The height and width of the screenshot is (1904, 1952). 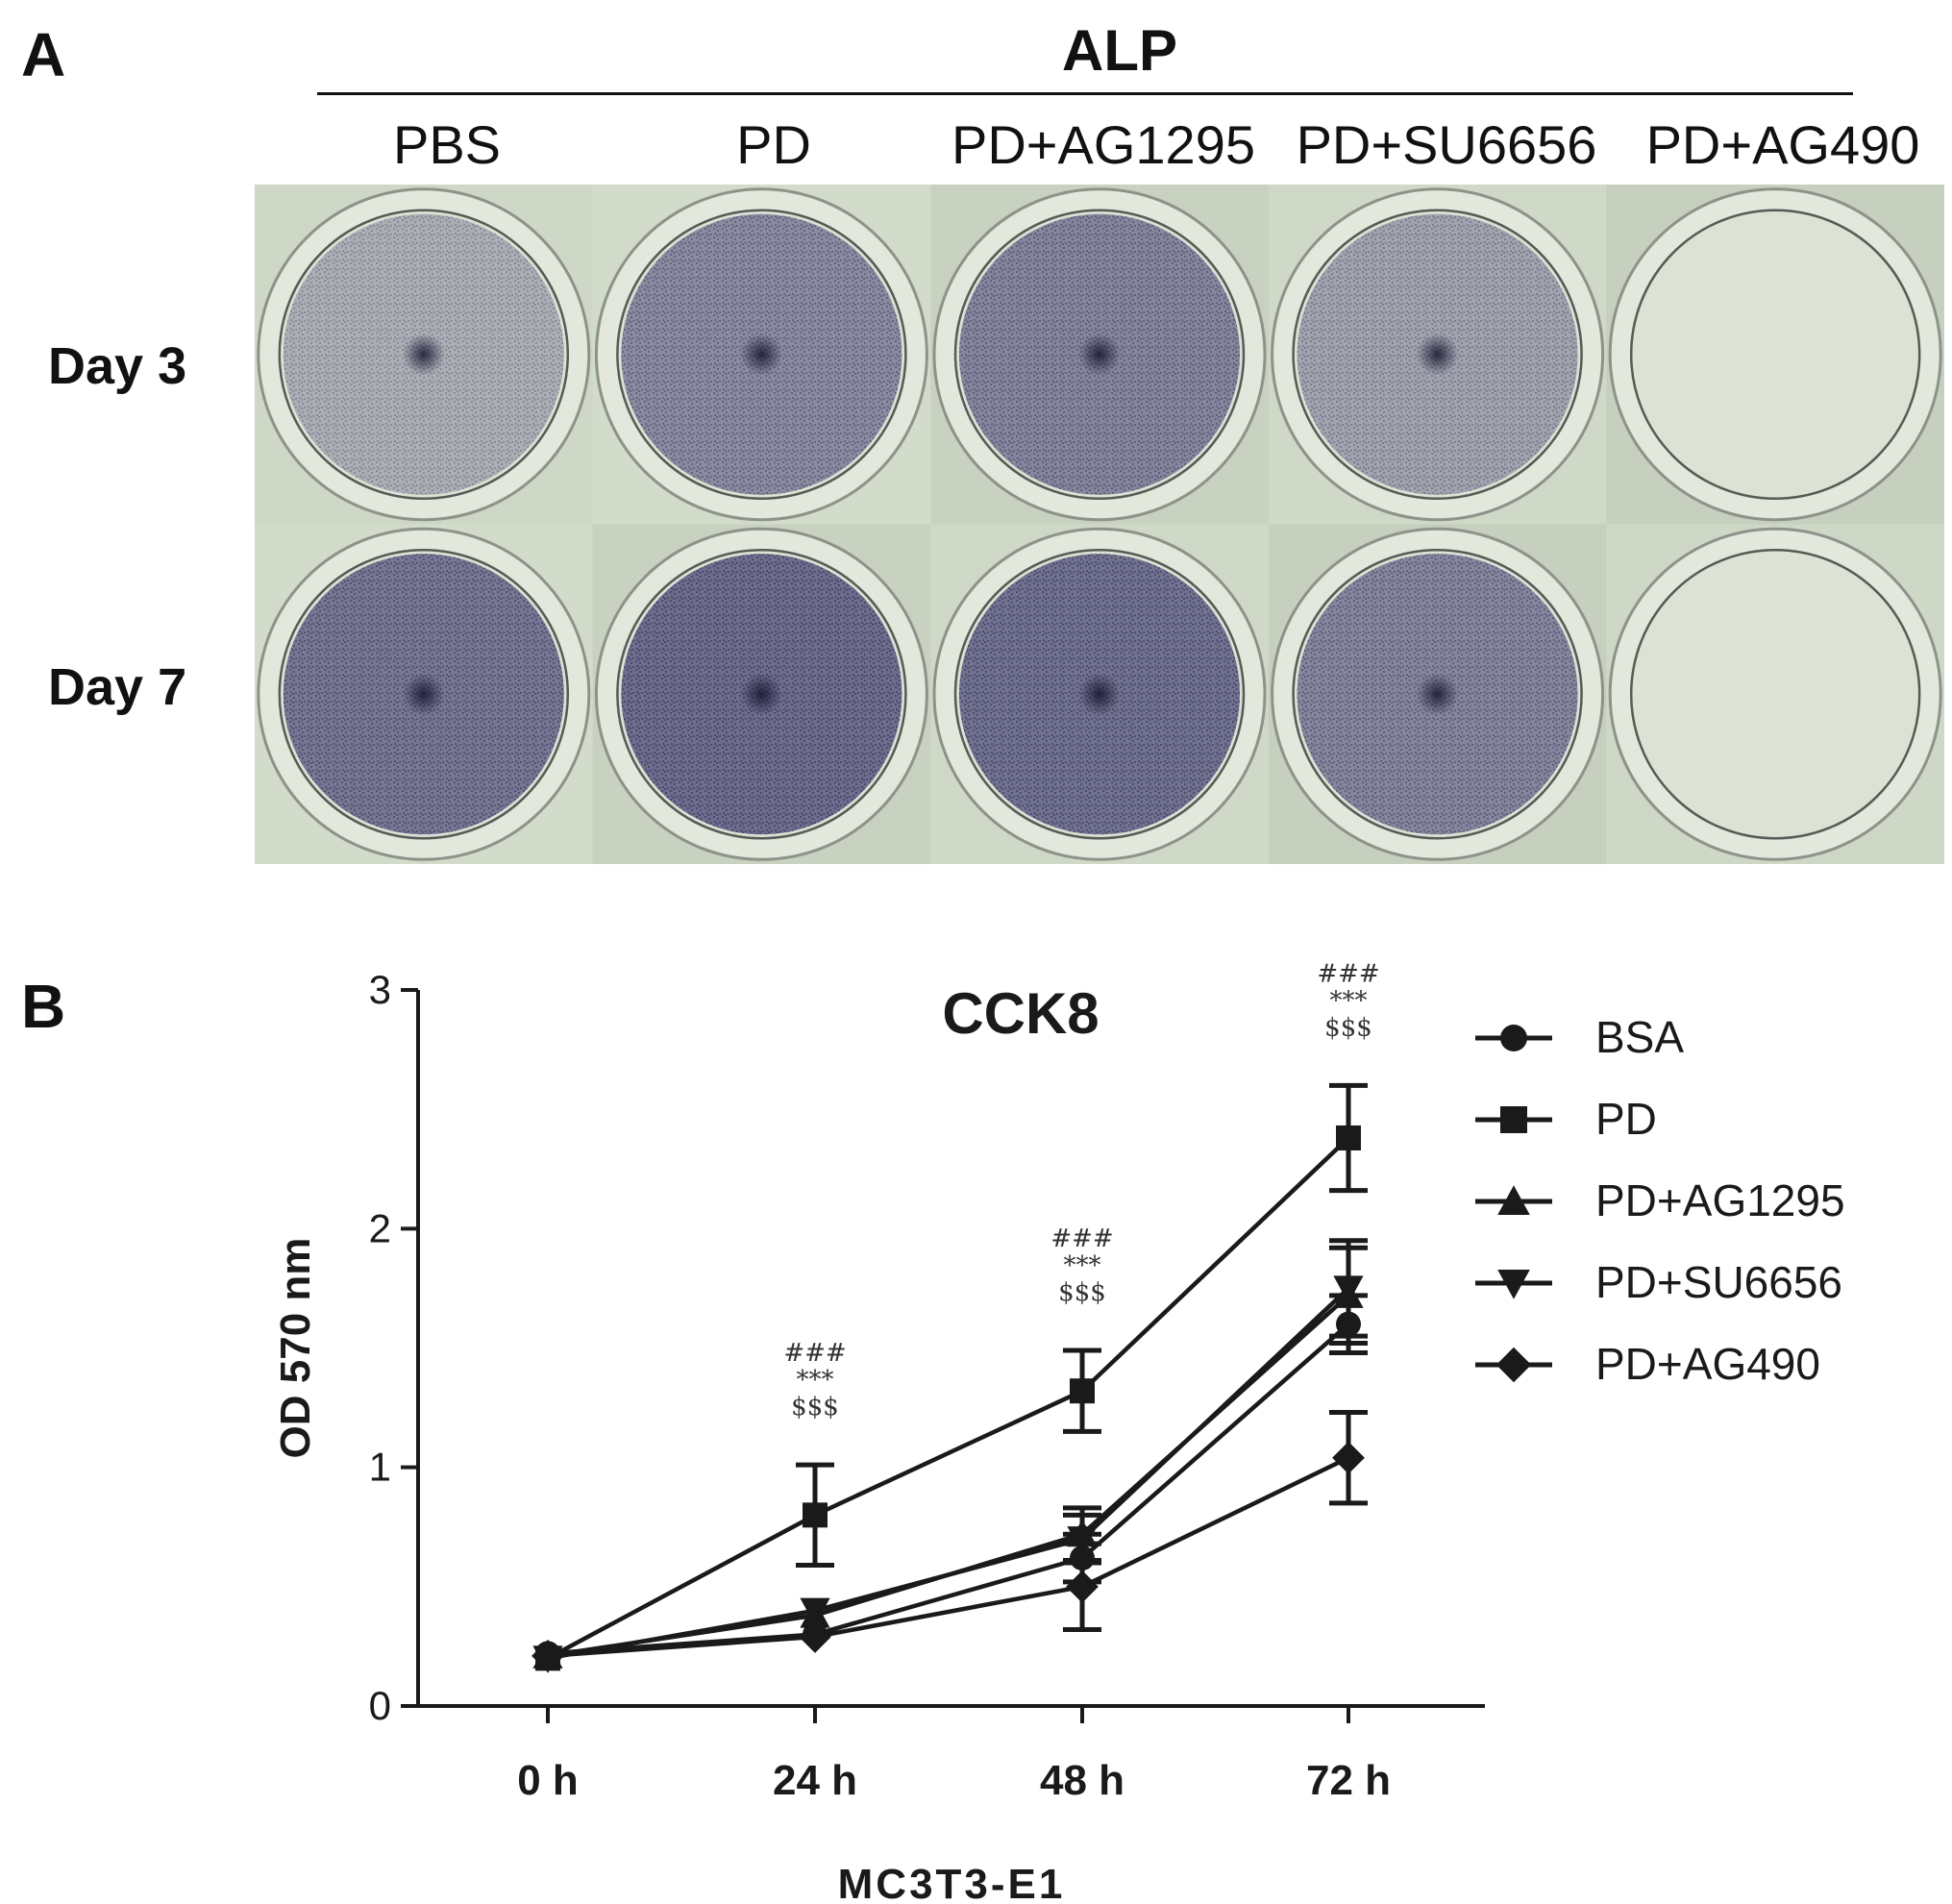 What do you see at coordinates (1446, 144) in the screenshot?
I see `column-label: PD+SU6656` at bounding box center [1446, 144].